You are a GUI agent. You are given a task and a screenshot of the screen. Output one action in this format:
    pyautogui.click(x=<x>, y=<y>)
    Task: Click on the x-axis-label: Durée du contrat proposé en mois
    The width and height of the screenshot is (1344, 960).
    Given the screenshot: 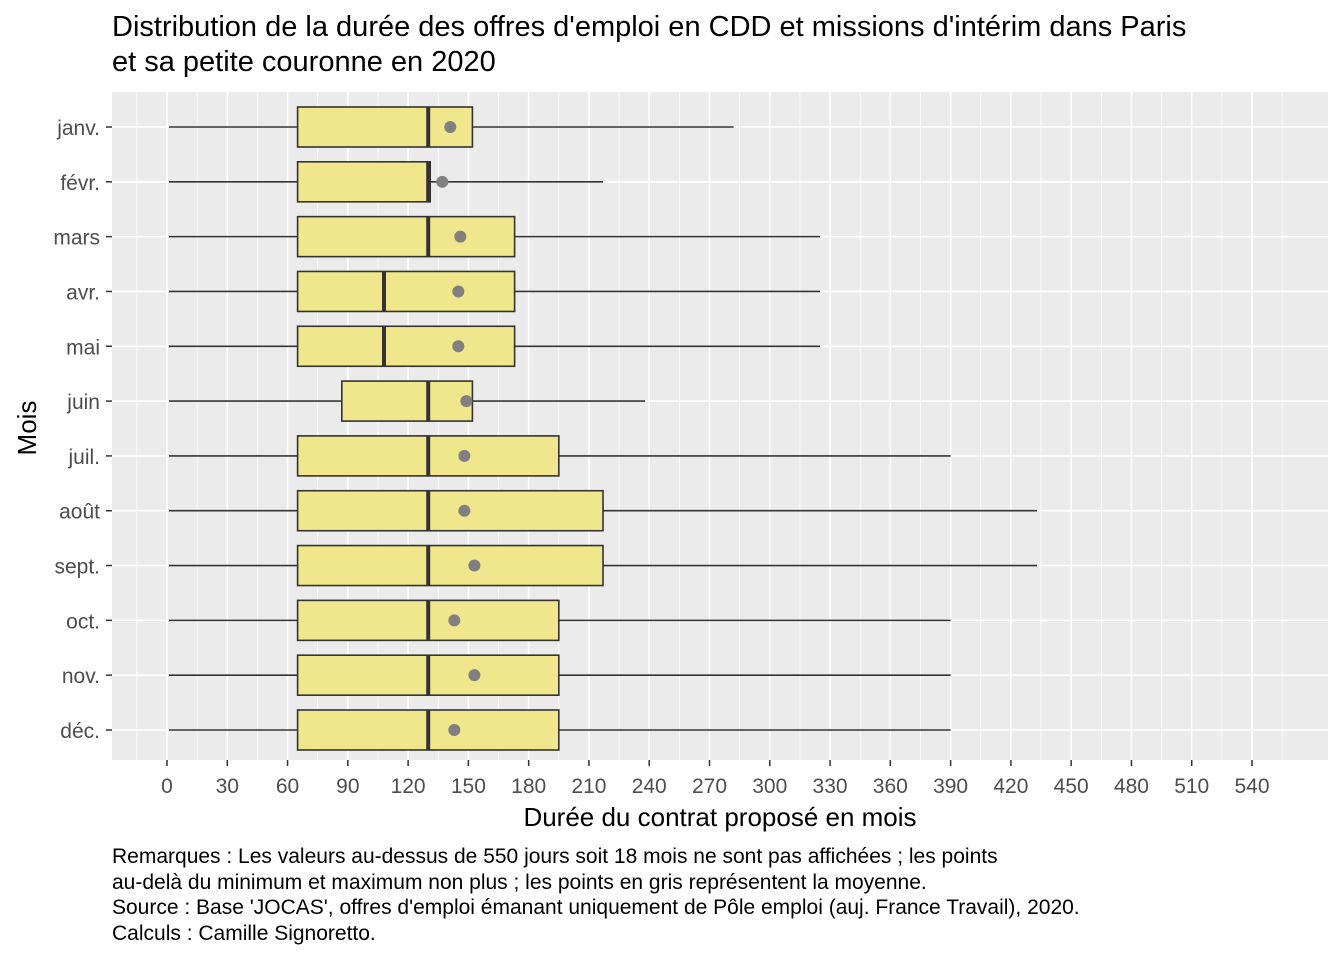 What is the action you would take?
    pyautogui.click(x=719, y=817)
    